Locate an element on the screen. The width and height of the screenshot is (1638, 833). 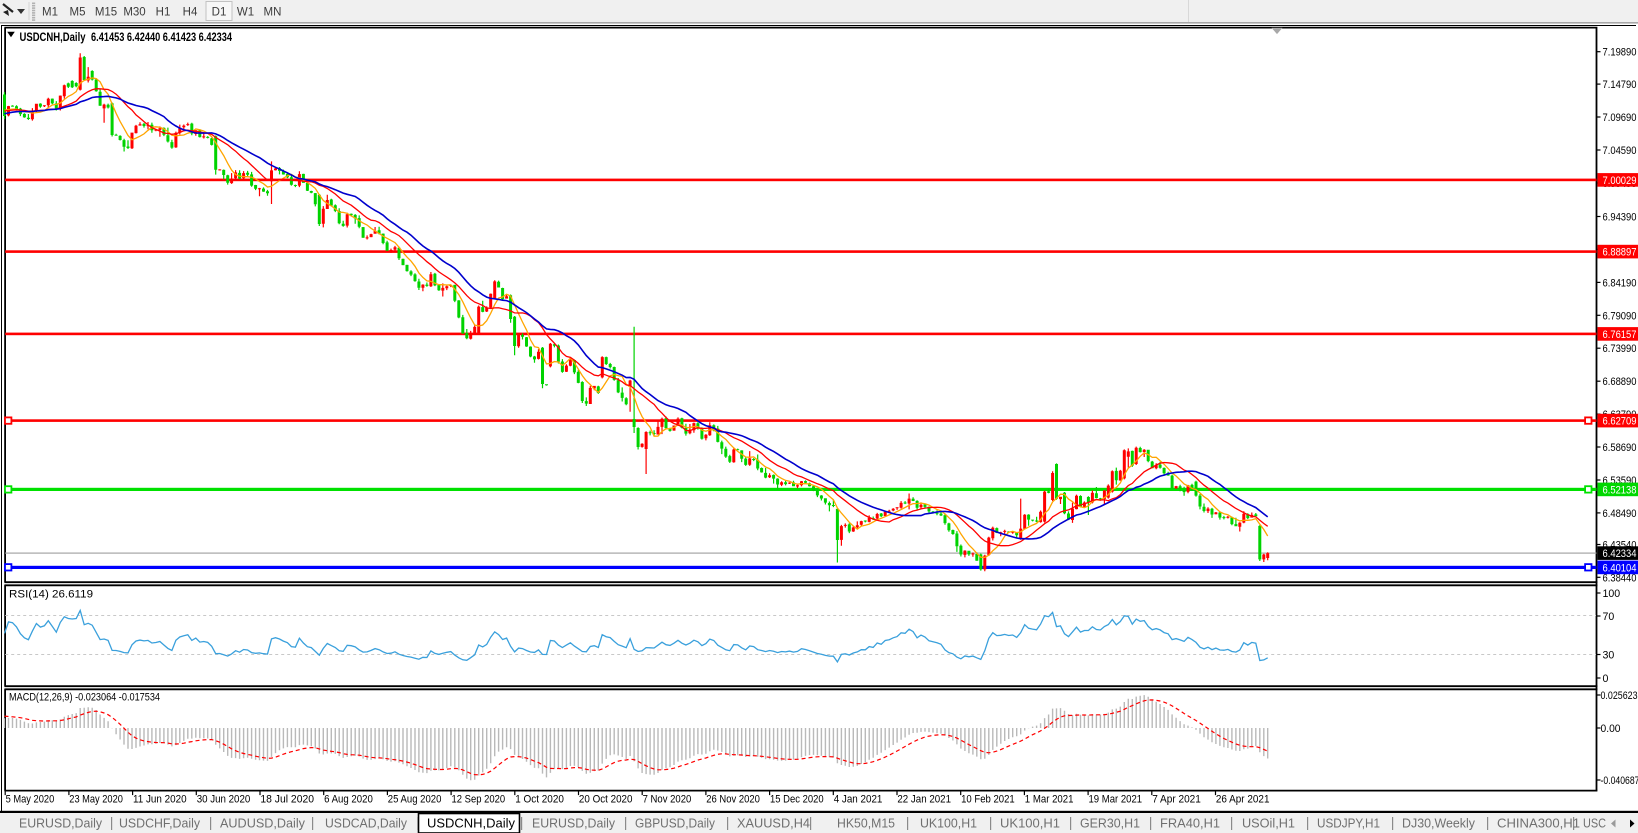
svg-text: 5 May 2020 is located at coordinates (30, 800).